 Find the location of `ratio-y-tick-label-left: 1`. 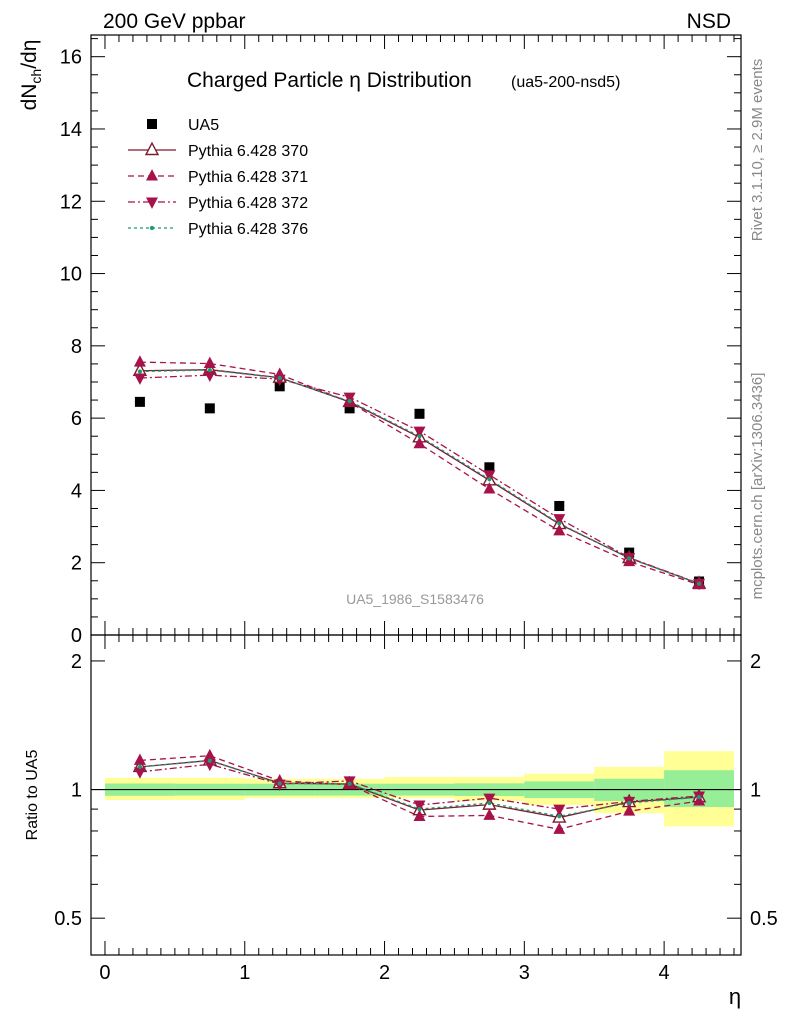

ratio-y-tick-label-left: 1 is located at coordinates (76, 791).